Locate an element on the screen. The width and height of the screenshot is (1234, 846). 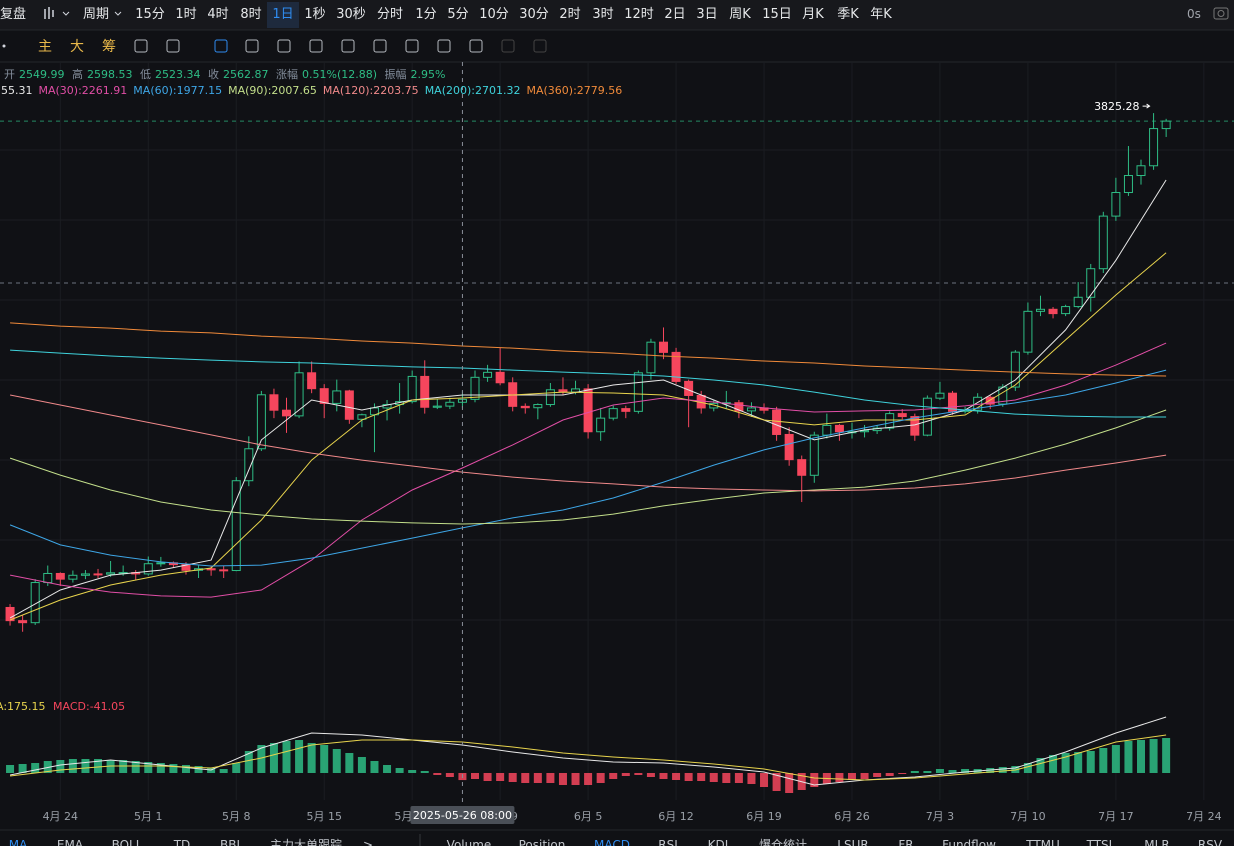
interval-tab: 15分 is located at coordinates (150, 14).